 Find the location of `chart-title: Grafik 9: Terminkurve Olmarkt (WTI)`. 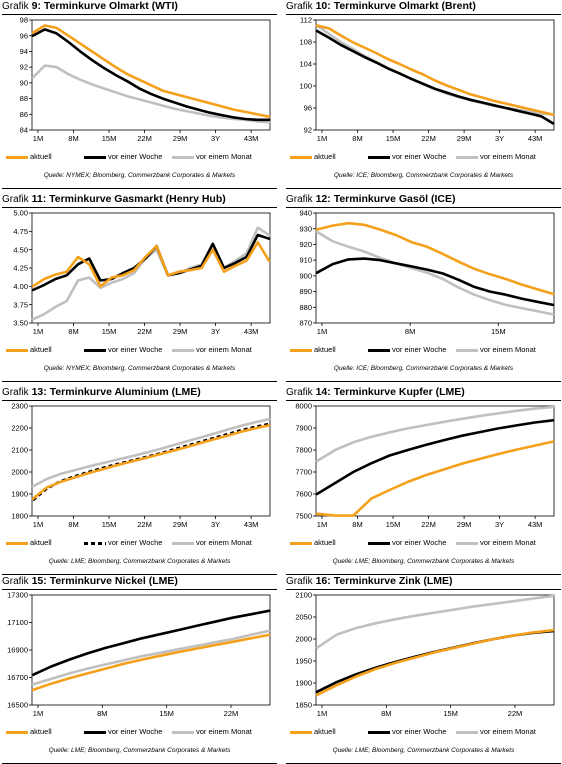

chart-title: Grafik 9: Terminkurve Olmarkt (WTI) is located at coordinates (139, 7).